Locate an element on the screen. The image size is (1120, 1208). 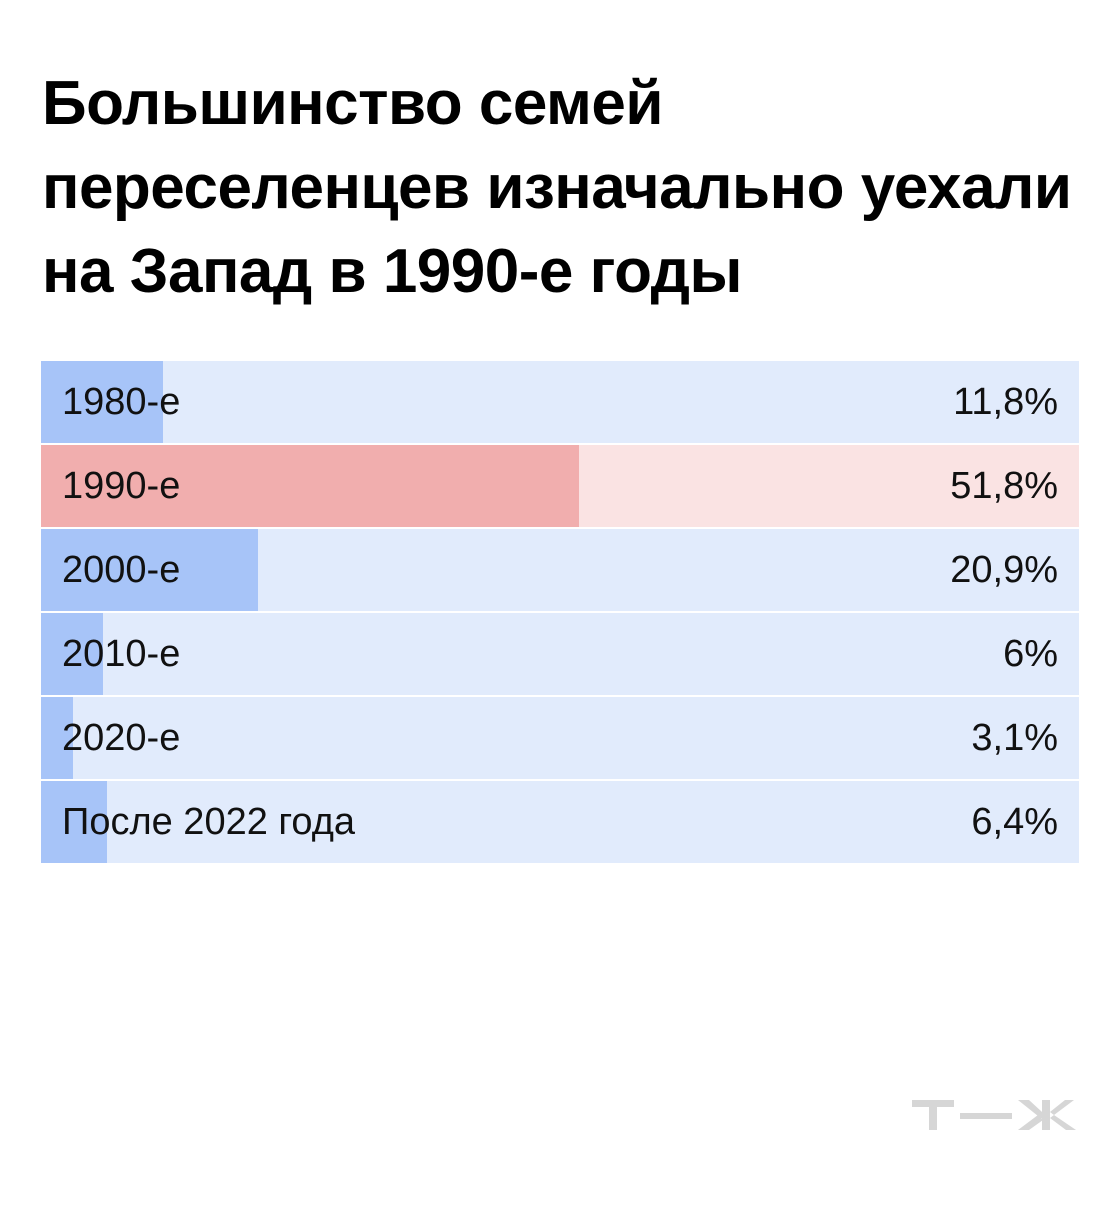
brand-logo is located at coordinates (994, 1115).